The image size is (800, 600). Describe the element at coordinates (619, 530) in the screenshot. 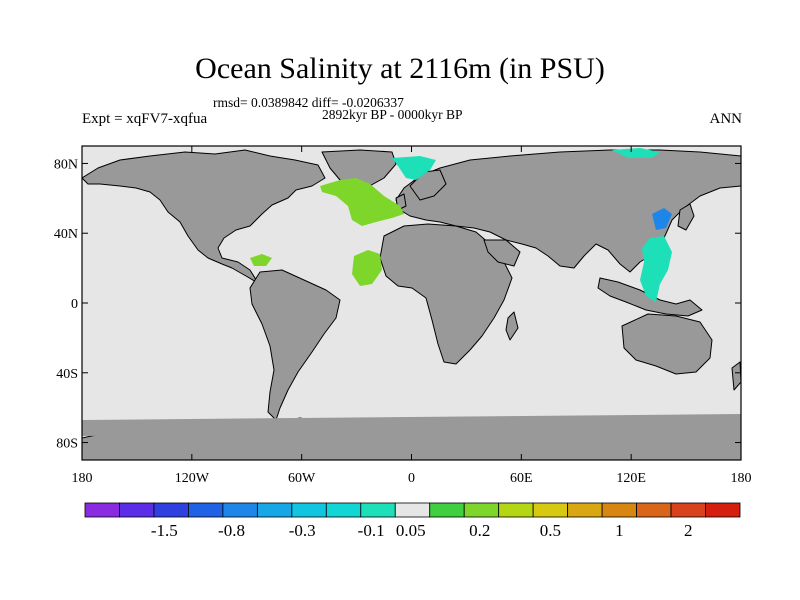

I see `colorbar-label: 1` at that location.